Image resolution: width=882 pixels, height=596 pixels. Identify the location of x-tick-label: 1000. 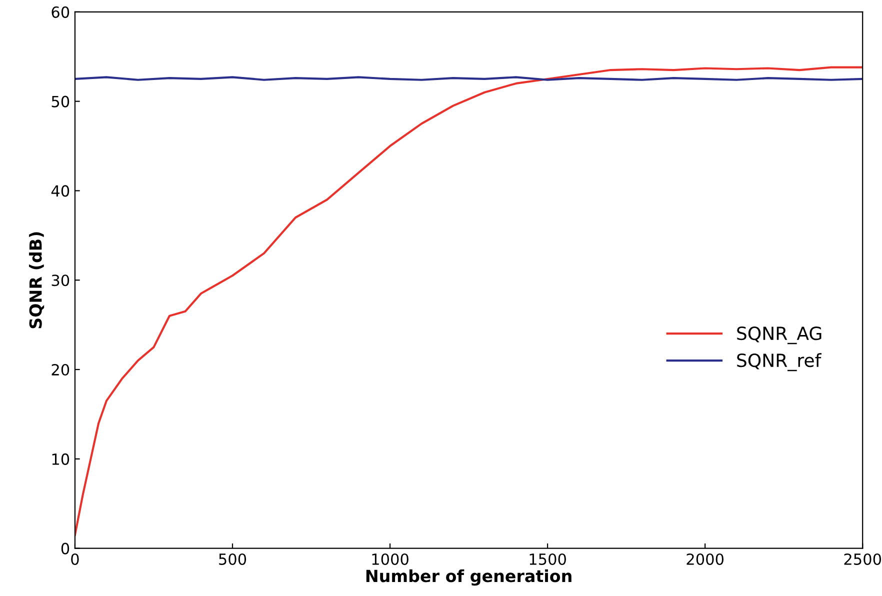
(390, 559).